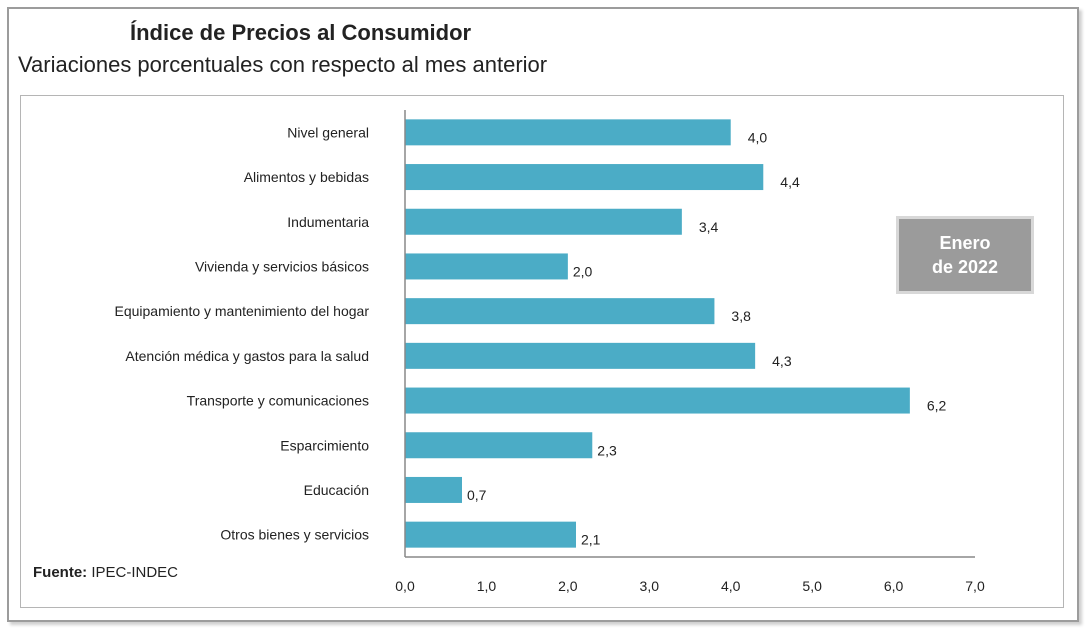 Image resolution: width=1090 pixels, height=634 pixels. What do you see at coordinates (894, 586) in the screenshot?
I see `x-tick-label: 6,0` at bounding box center [894, 586].